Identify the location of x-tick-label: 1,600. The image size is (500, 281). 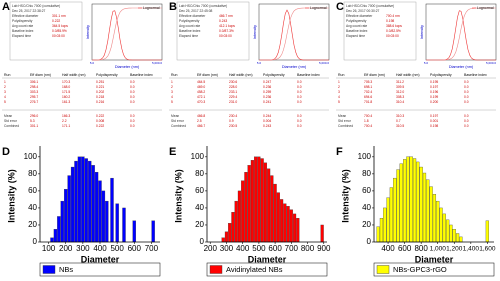
(487, 249).